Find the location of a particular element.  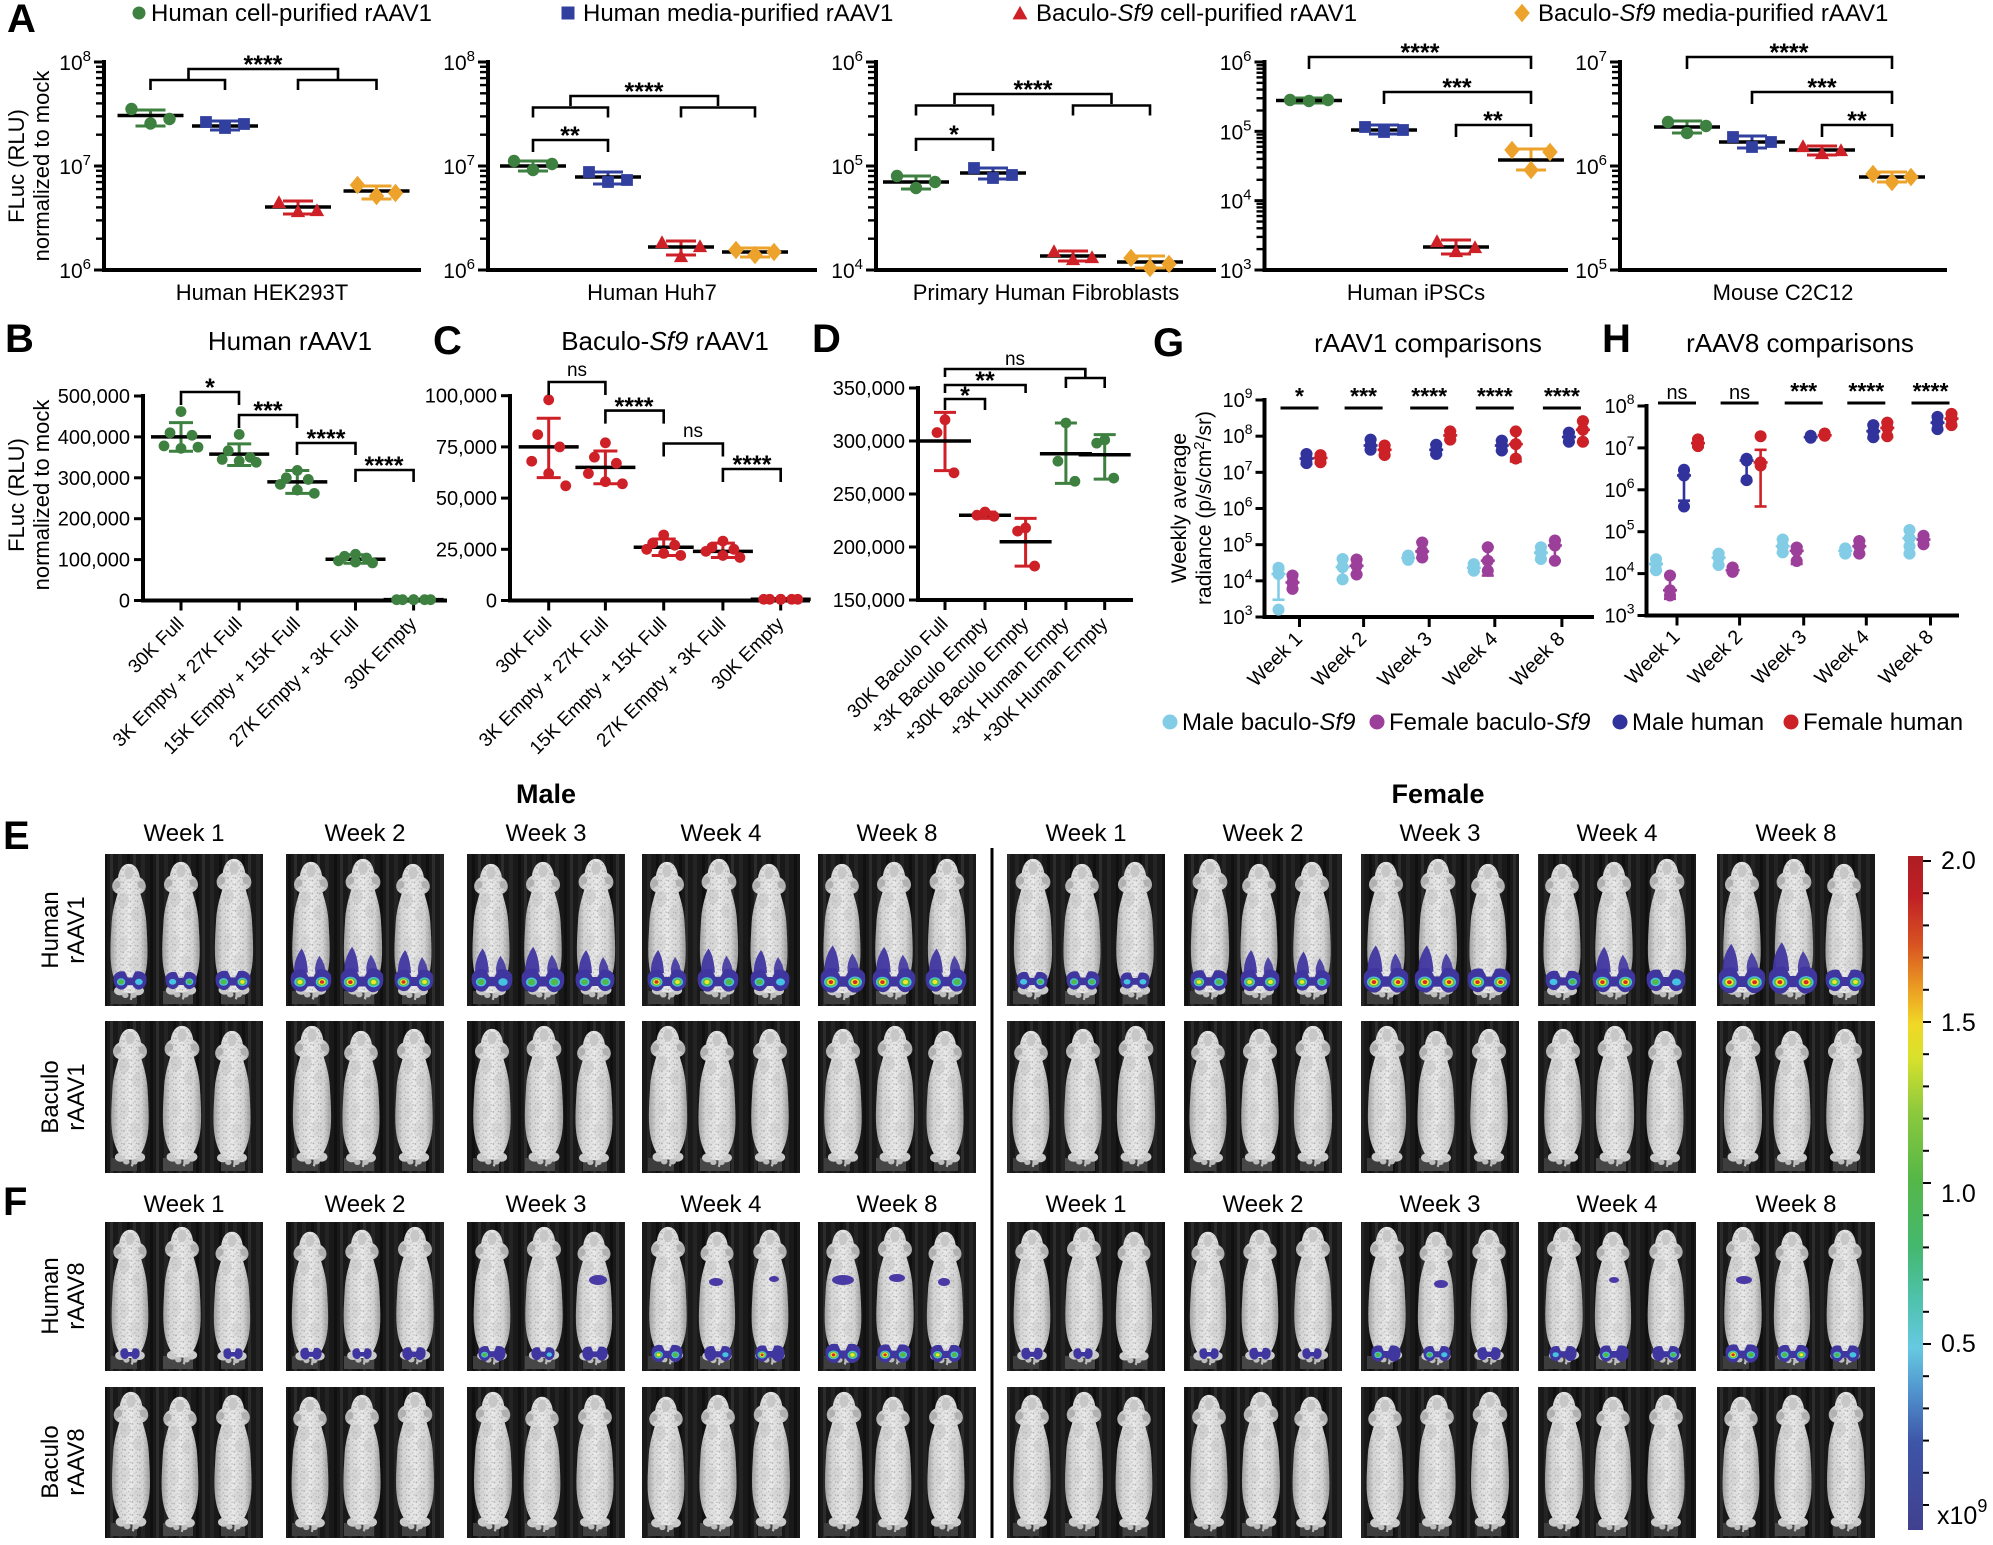

svg-text: Female human is located at coordinates (1883, 722).